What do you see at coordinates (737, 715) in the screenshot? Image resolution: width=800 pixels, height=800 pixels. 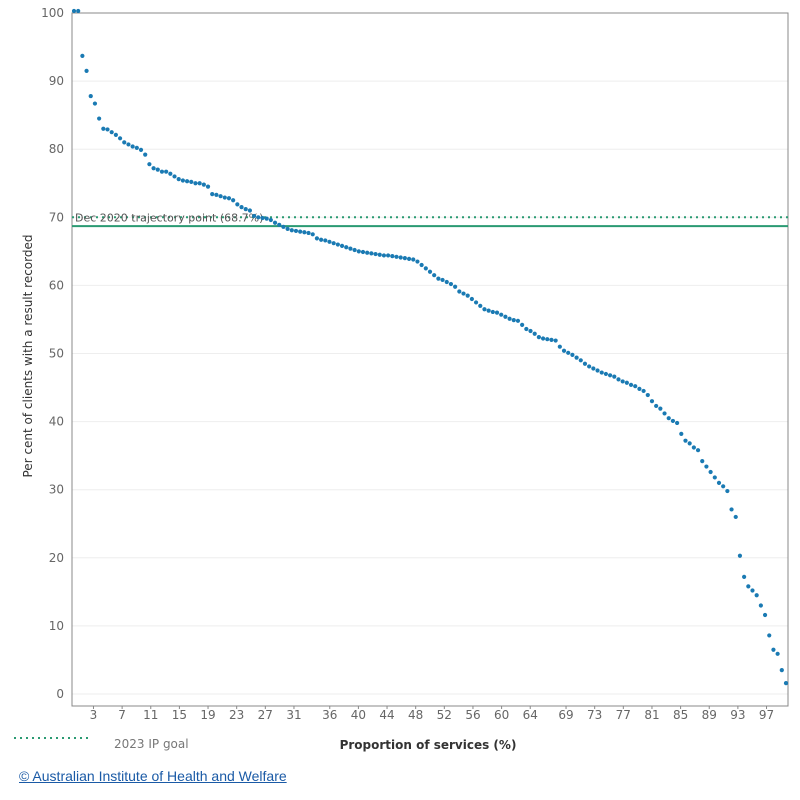 I see `x-tick-label: 93` at bounding box center [737, 715].